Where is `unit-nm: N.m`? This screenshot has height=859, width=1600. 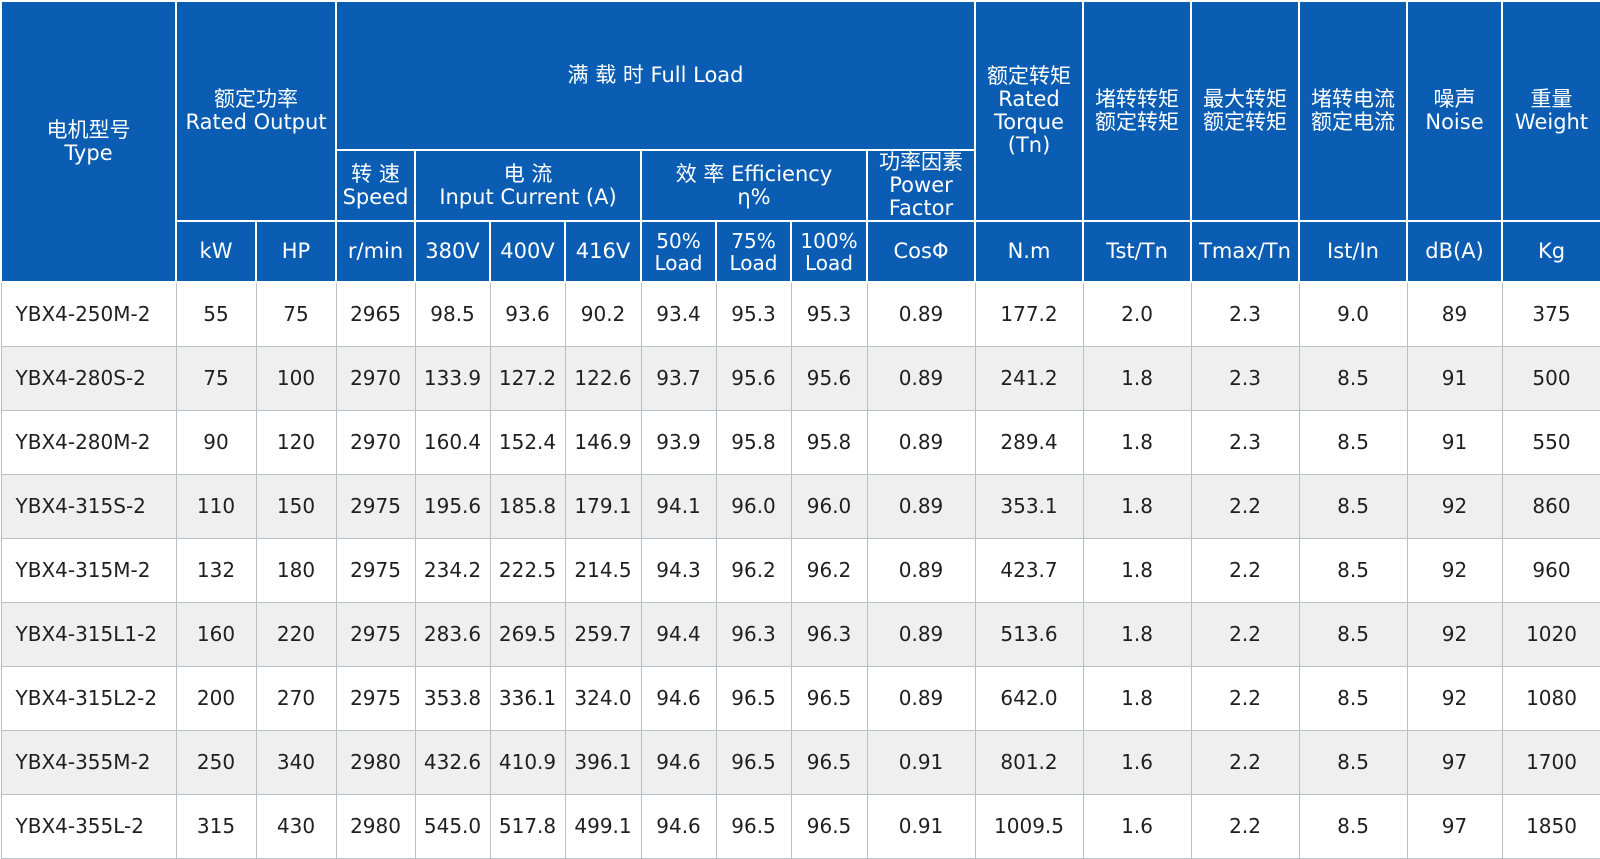 unit-nm: N.m is located at coordinates (1029, 251).